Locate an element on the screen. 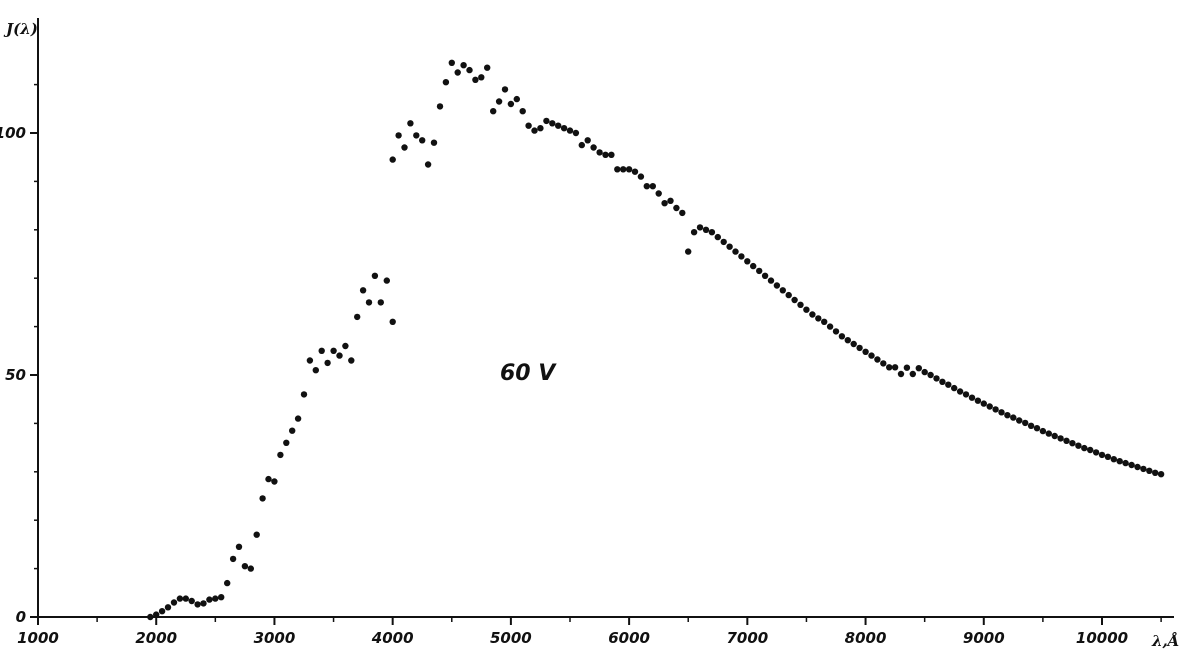 Image resolution: width=1200 pixels, height=666 pixels. x-tick-label: 3000 is located at coordinates (275, 638).